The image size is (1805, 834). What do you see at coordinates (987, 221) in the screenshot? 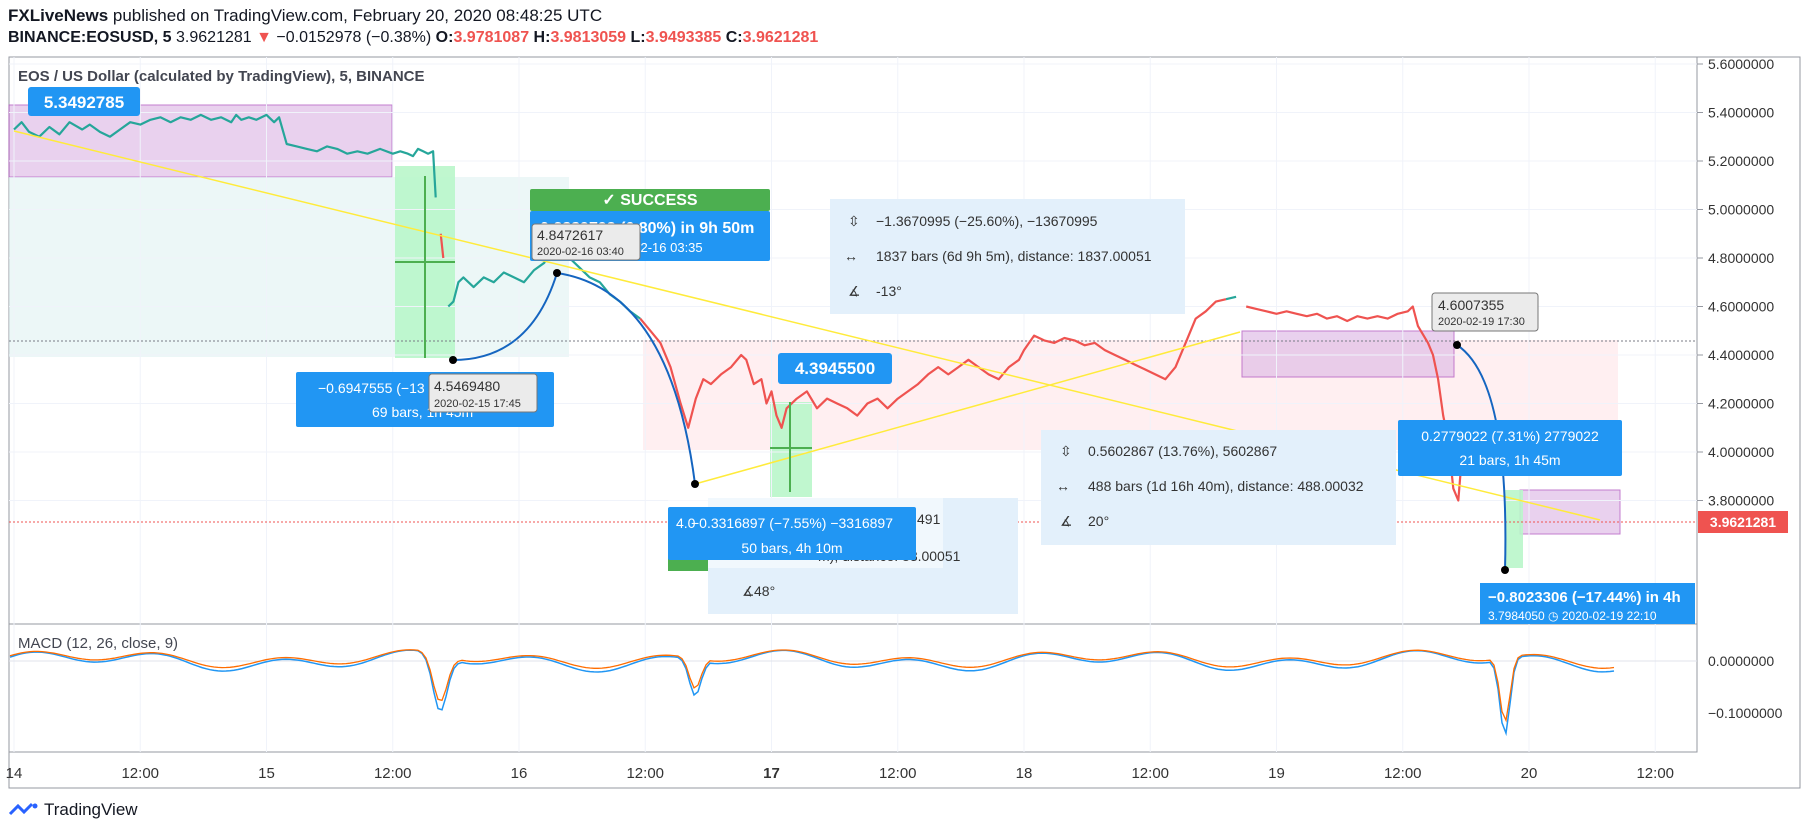
I see `meas1-line1: −1.3670995 (−25.60%), −13670995` at bounding box center [987, 221].